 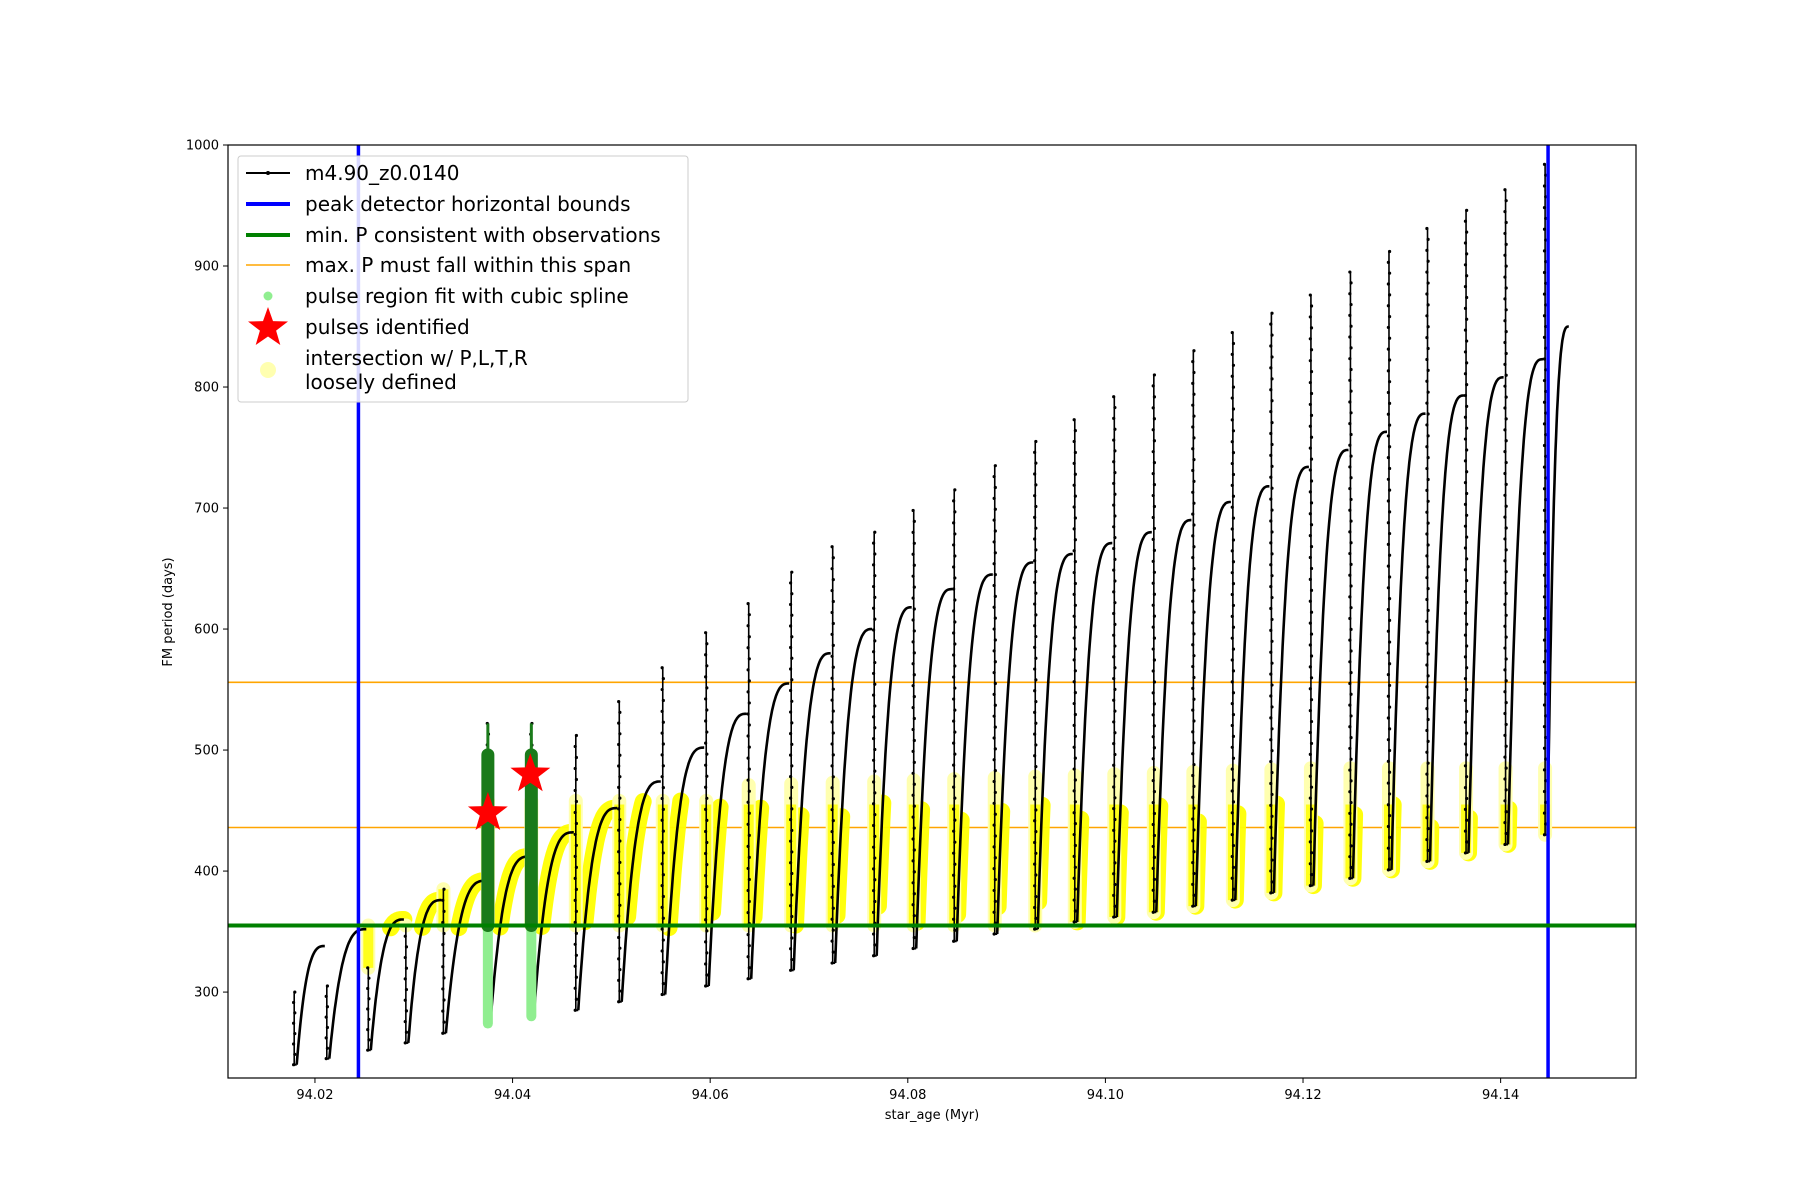 I want to click on x-tick-label: 94.14, so click(x=1500, y=1095).